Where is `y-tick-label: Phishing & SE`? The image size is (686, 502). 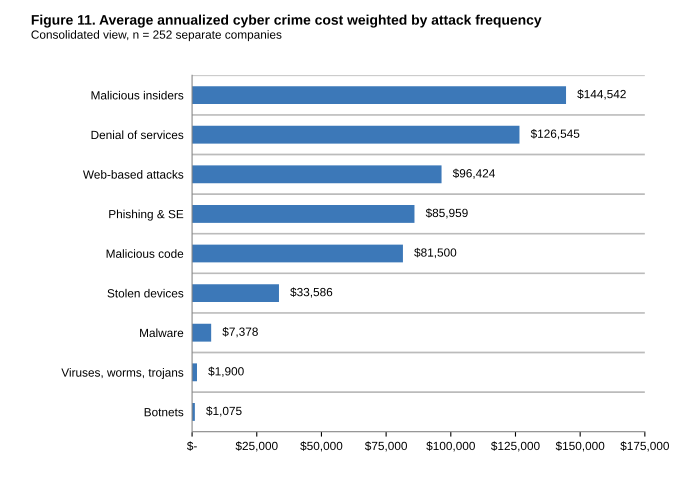 y-tick-label: Phishing & SE is located at coordinates (146, 215).